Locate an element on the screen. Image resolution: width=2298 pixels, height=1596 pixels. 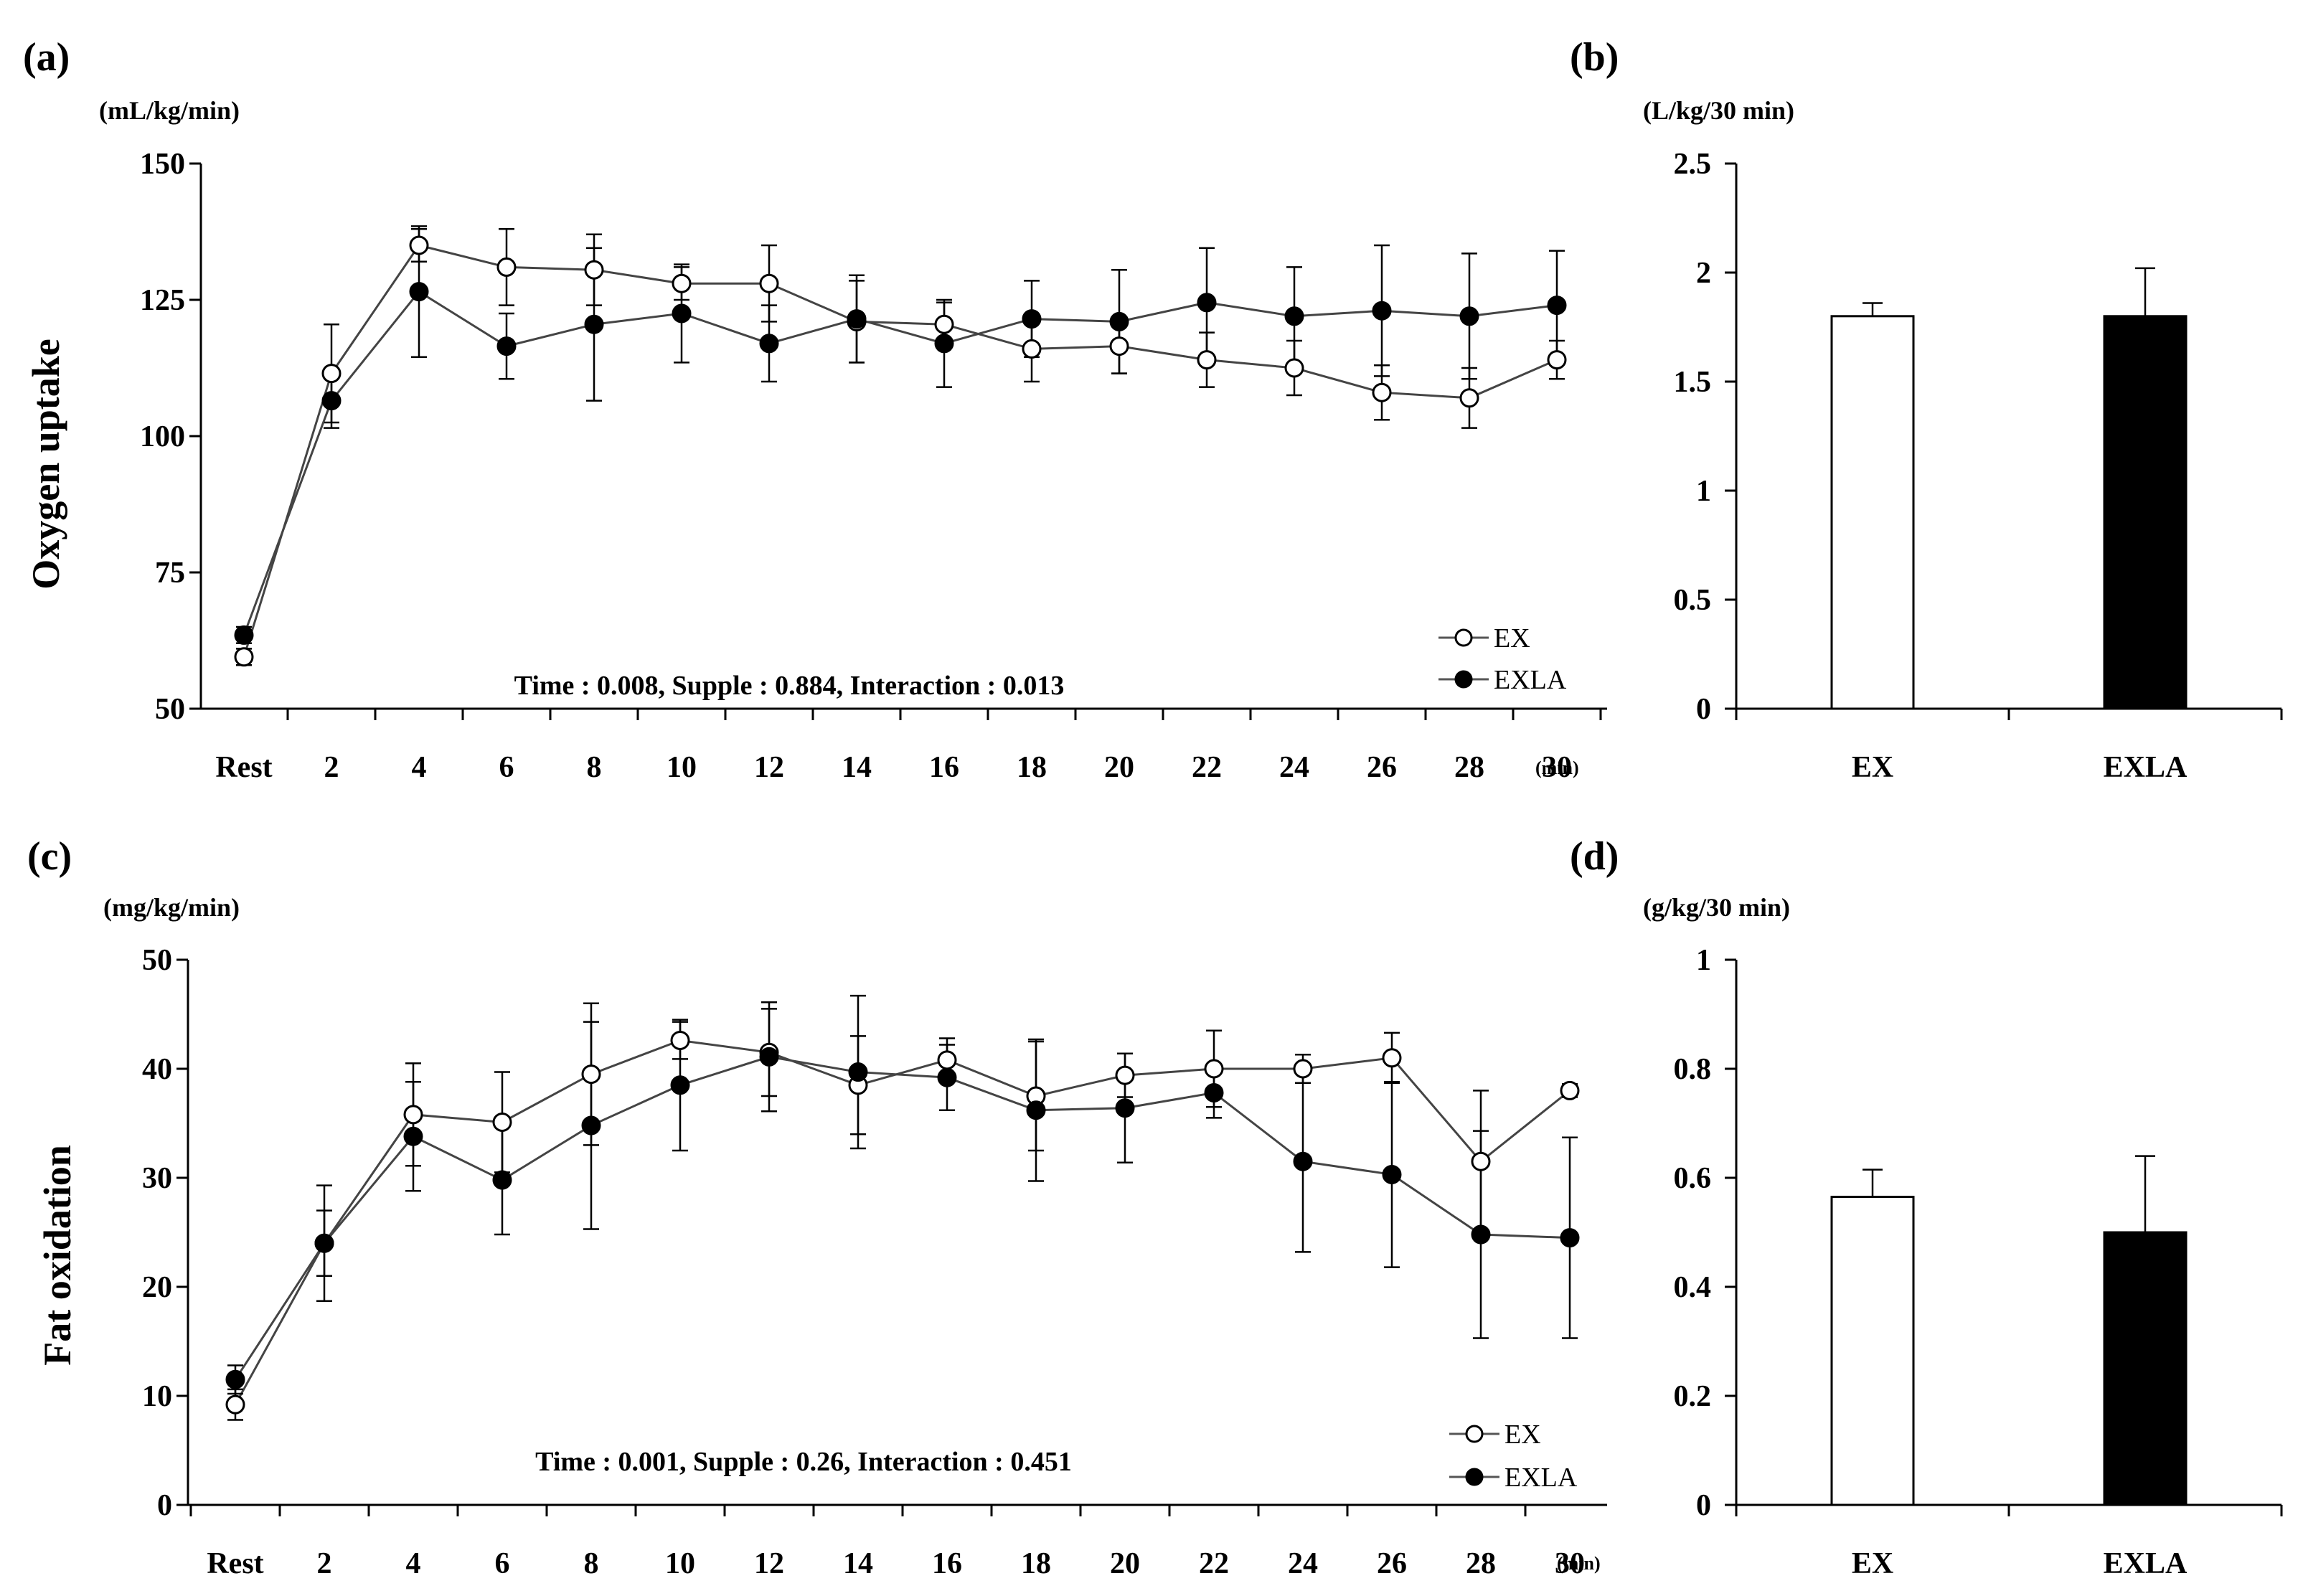
panel-a-legend: EX EXLA is located at coordinates (1502, 659).